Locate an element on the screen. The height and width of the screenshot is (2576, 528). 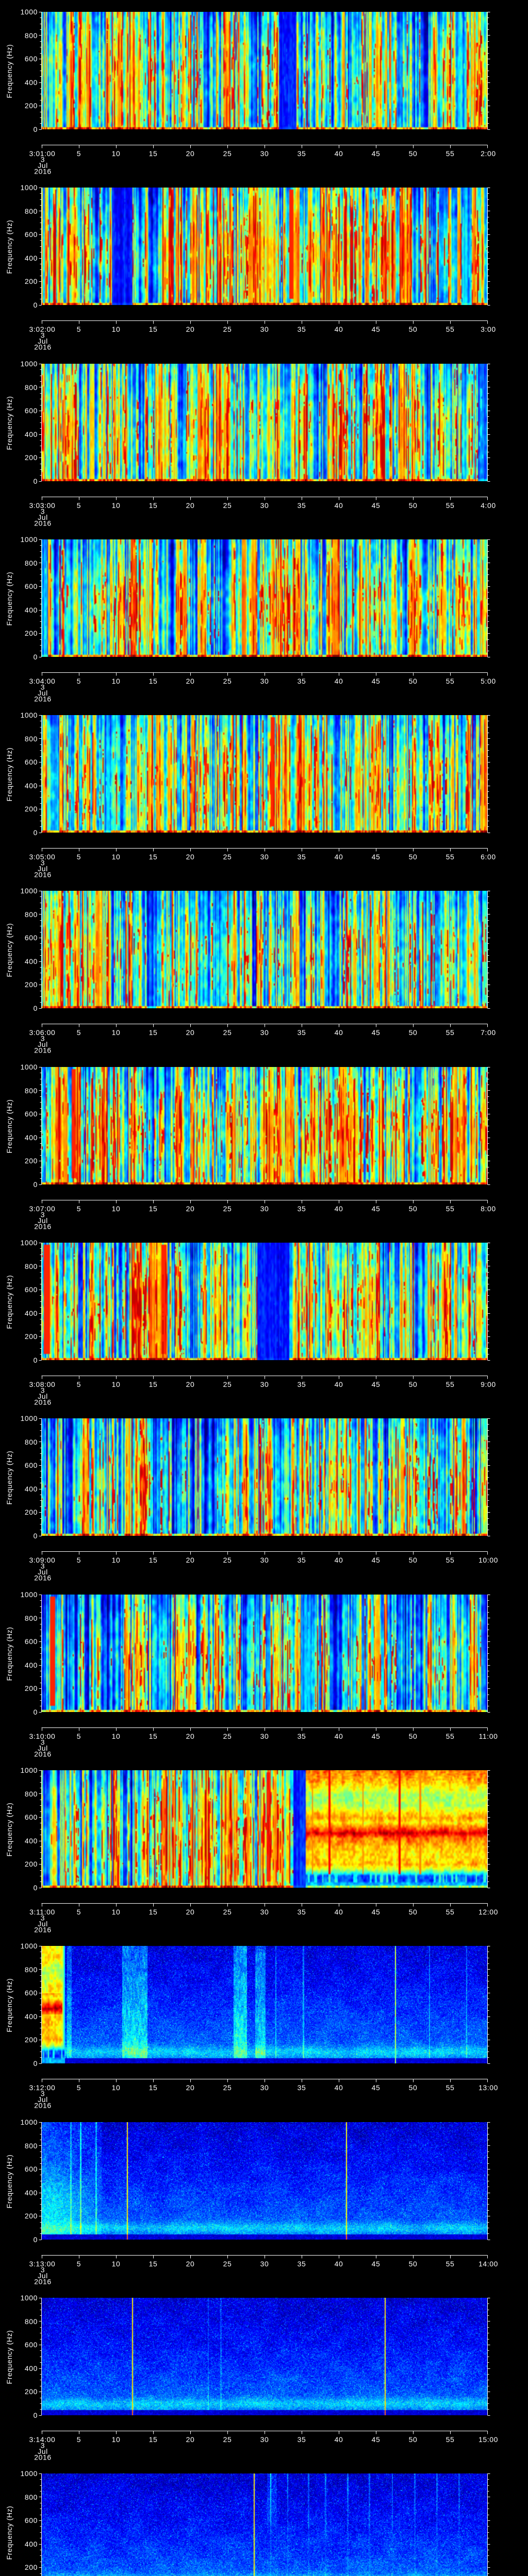
svg-text: 15:00 is located at coordinates (488, 2439).